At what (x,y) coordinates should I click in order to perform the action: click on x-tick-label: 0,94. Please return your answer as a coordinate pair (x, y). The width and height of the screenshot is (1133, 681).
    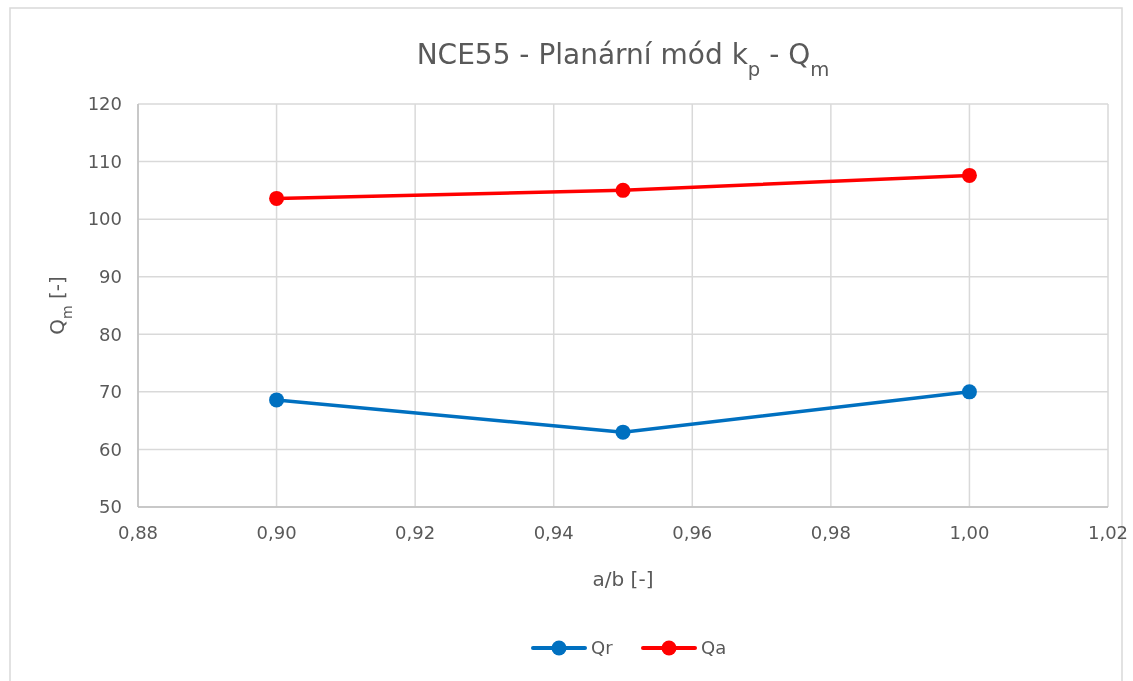
    Looking at the image, I should click on (553, 532).